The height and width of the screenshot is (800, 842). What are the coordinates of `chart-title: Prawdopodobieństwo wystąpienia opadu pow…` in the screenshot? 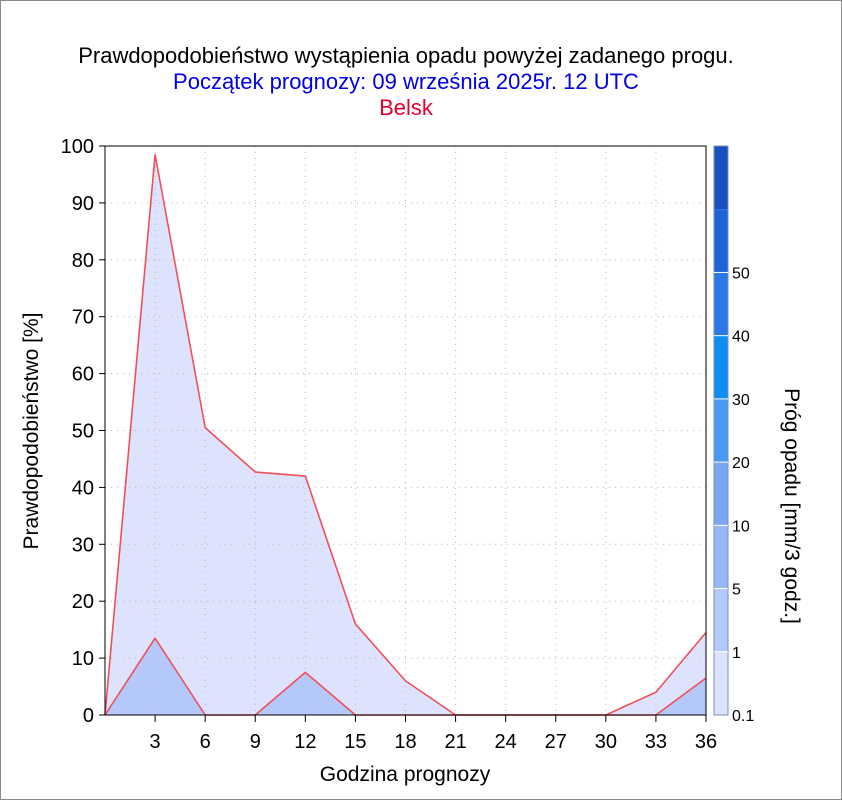 It's located at (406, 55).